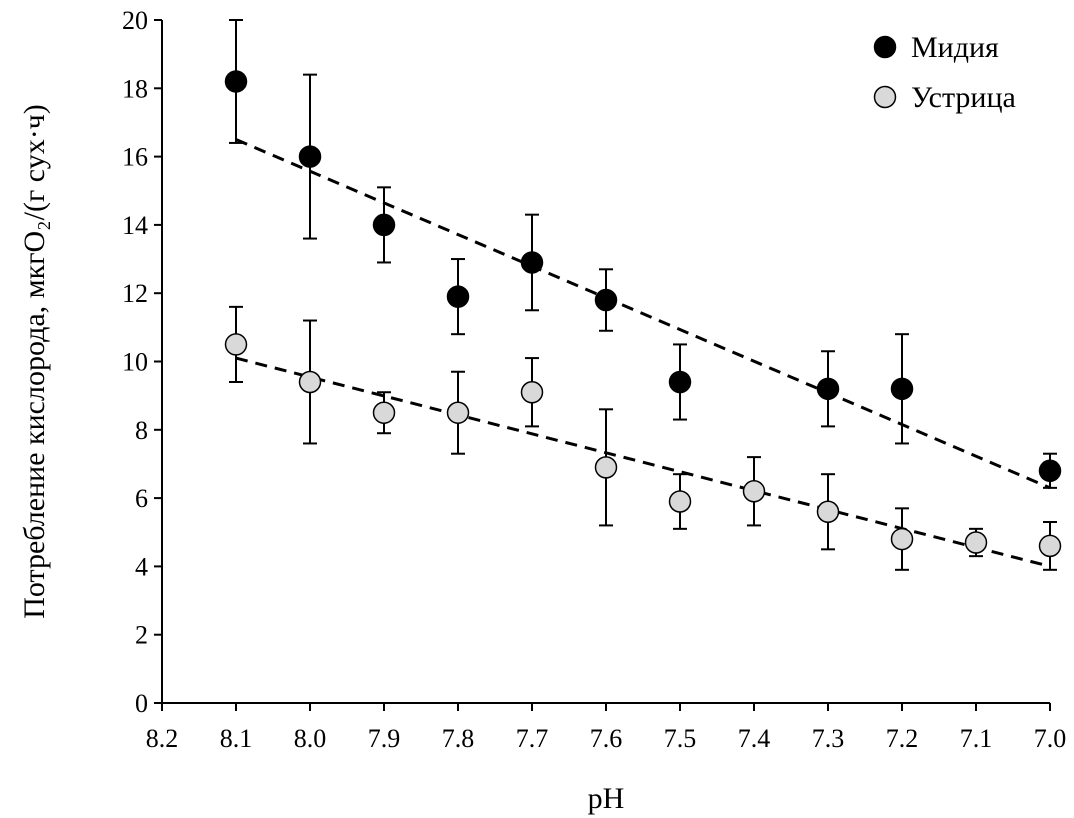  I want to click on x-tick-label: 7.4, so click(754, 738).